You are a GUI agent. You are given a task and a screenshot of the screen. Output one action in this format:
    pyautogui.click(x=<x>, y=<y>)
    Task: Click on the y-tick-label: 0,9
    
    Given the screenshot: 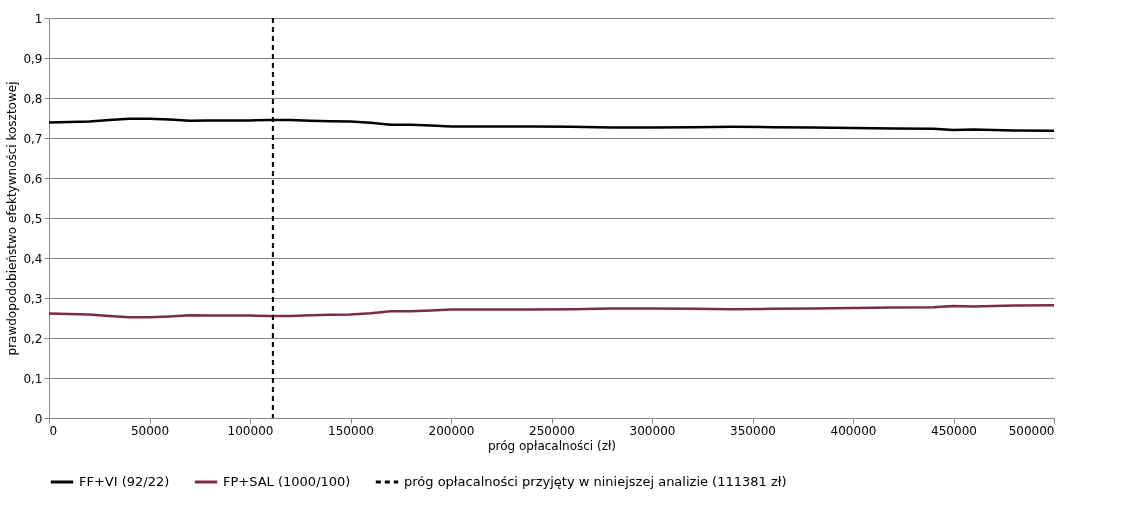 What is the action you would take?
    pyautogui.click(x=33, y=58)
    